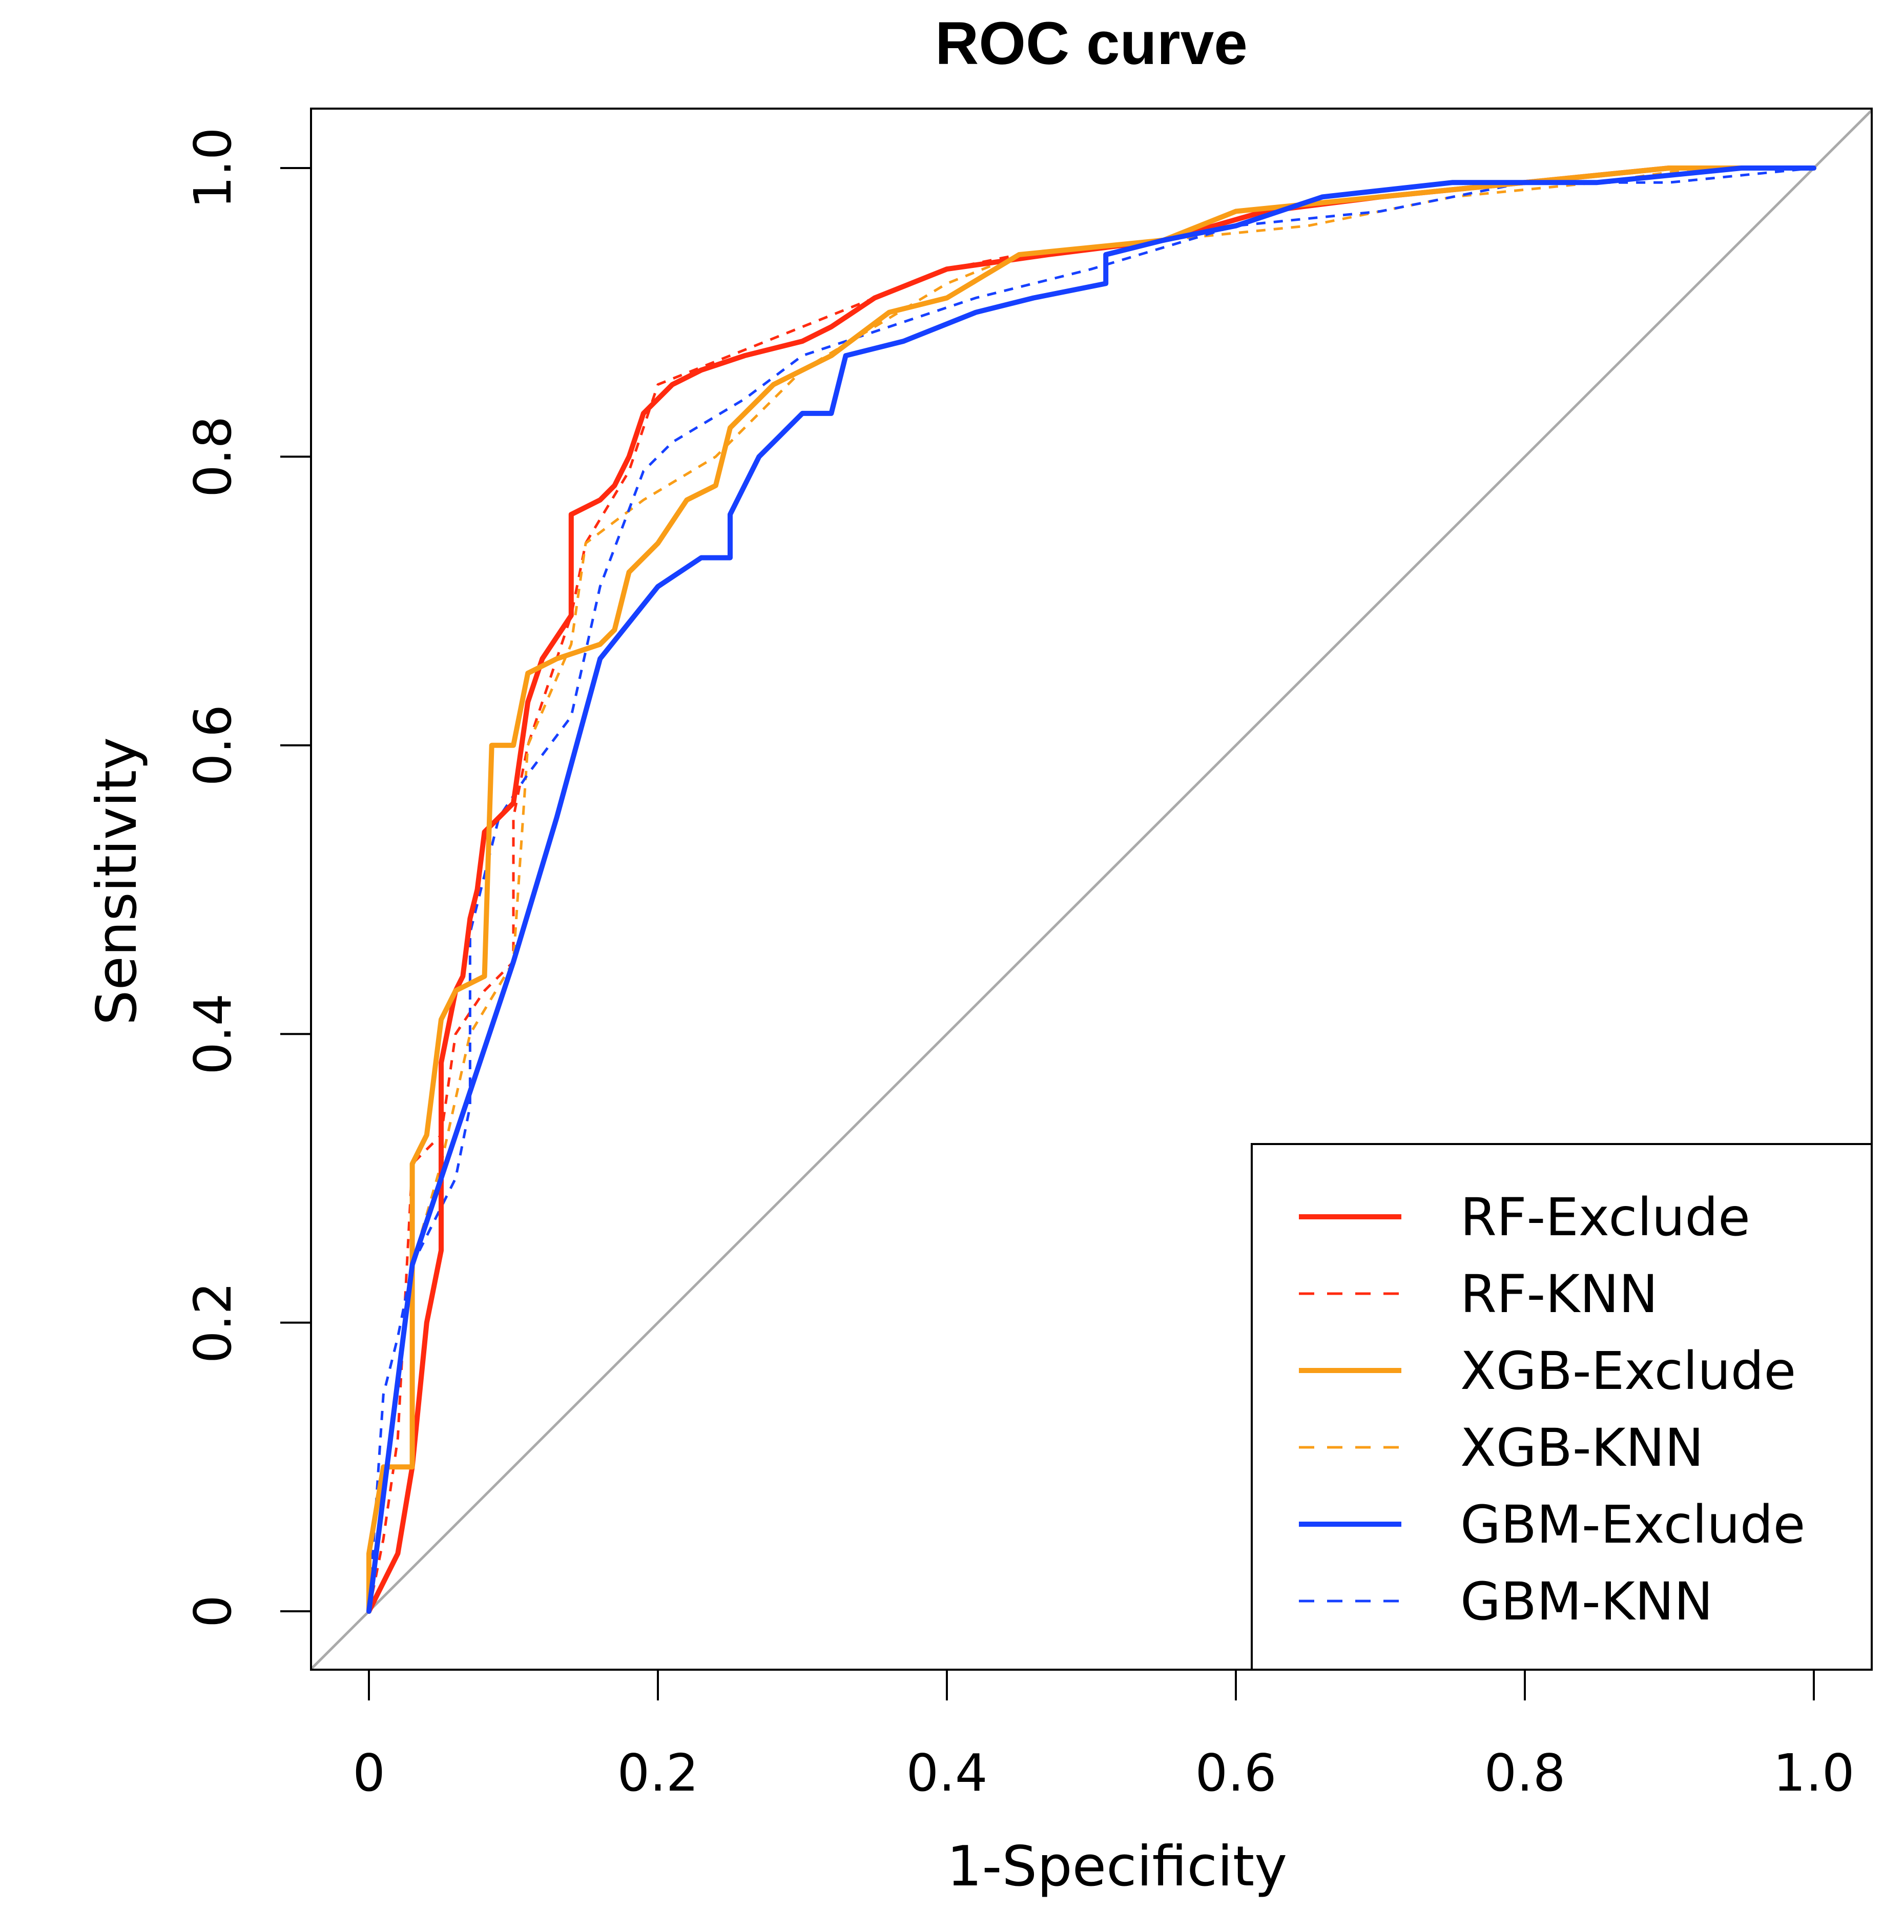 This screenshot has height=1932, width=1904. Describe the element at coordinates (657, 1773) in the screenshot. I see `x-tick-label: 0.2` at that location.